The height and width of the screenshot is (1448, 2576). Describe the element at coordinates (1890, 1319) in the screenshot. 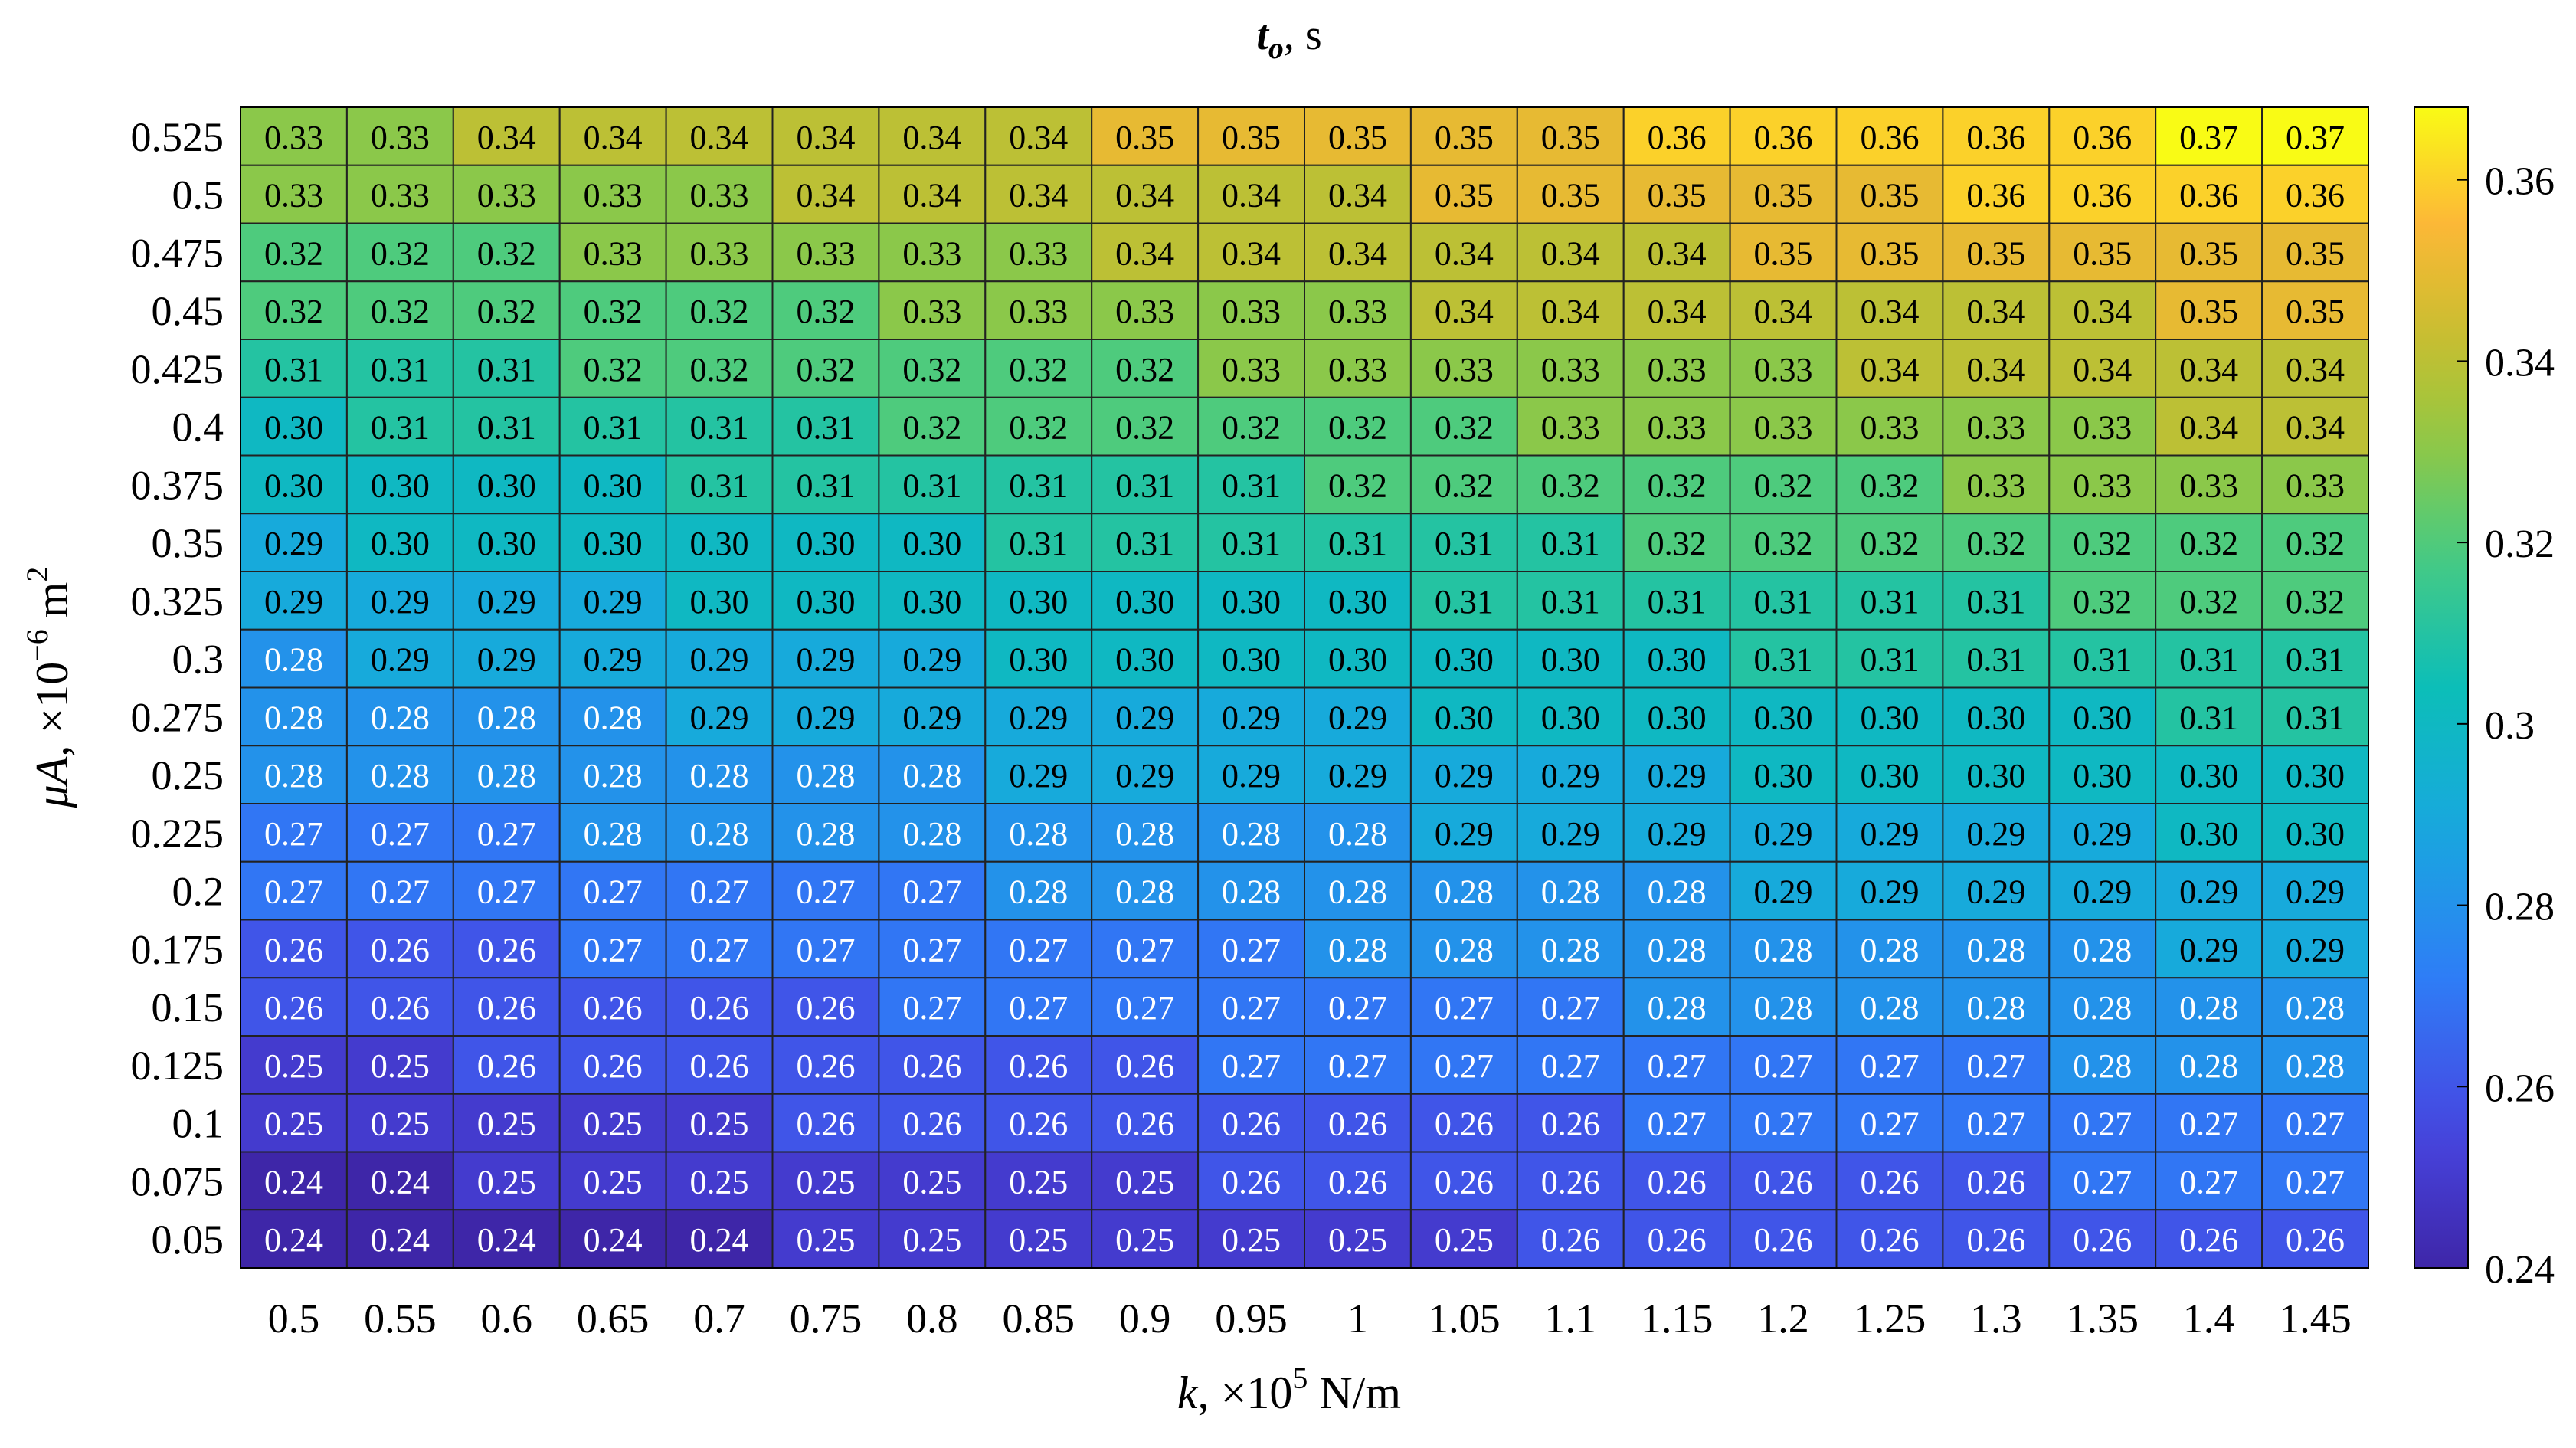

I see `x-tick-label: 1.25` at that location.